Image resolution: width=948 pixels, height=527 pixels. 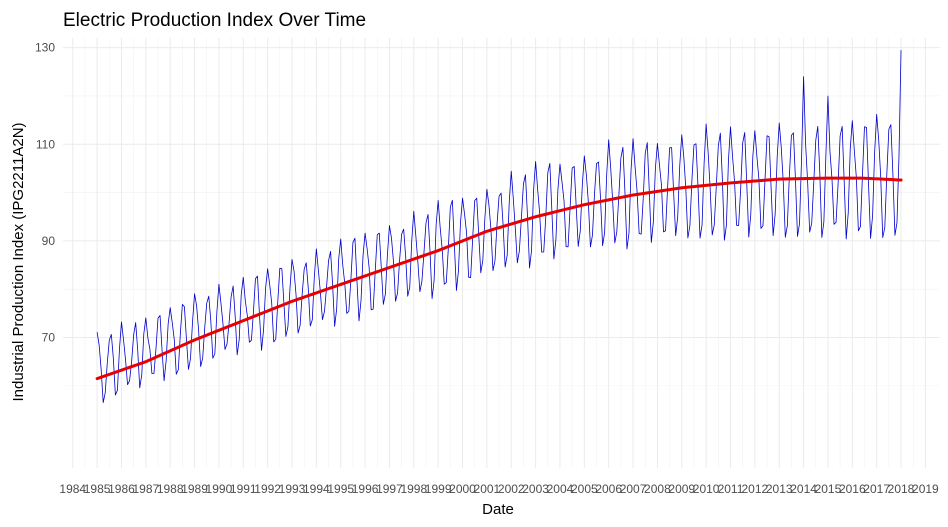 What do you see at coordinates (511, 489) in the screenshot?
I see `x-tick-label: 2002` at bounding box center [511, 489].